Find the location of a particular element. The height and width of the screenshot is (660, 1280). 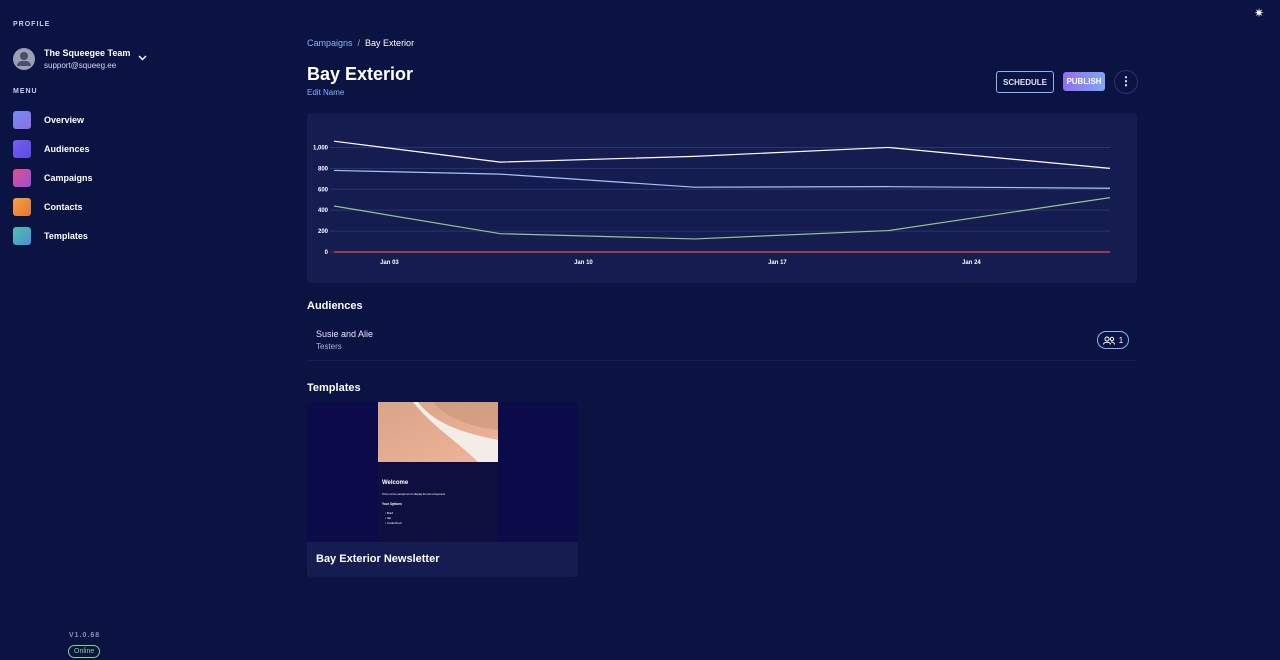

template-image is located at coordinates (438, 432).